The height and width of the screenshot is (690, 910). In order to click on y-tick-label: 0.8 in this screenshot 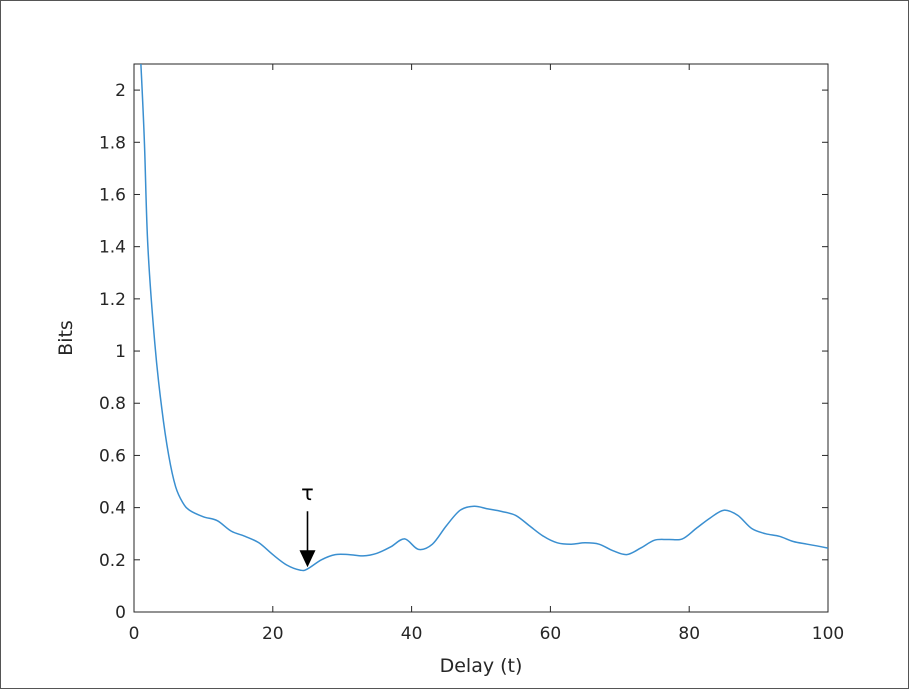, I will do `click(112, 404)`.